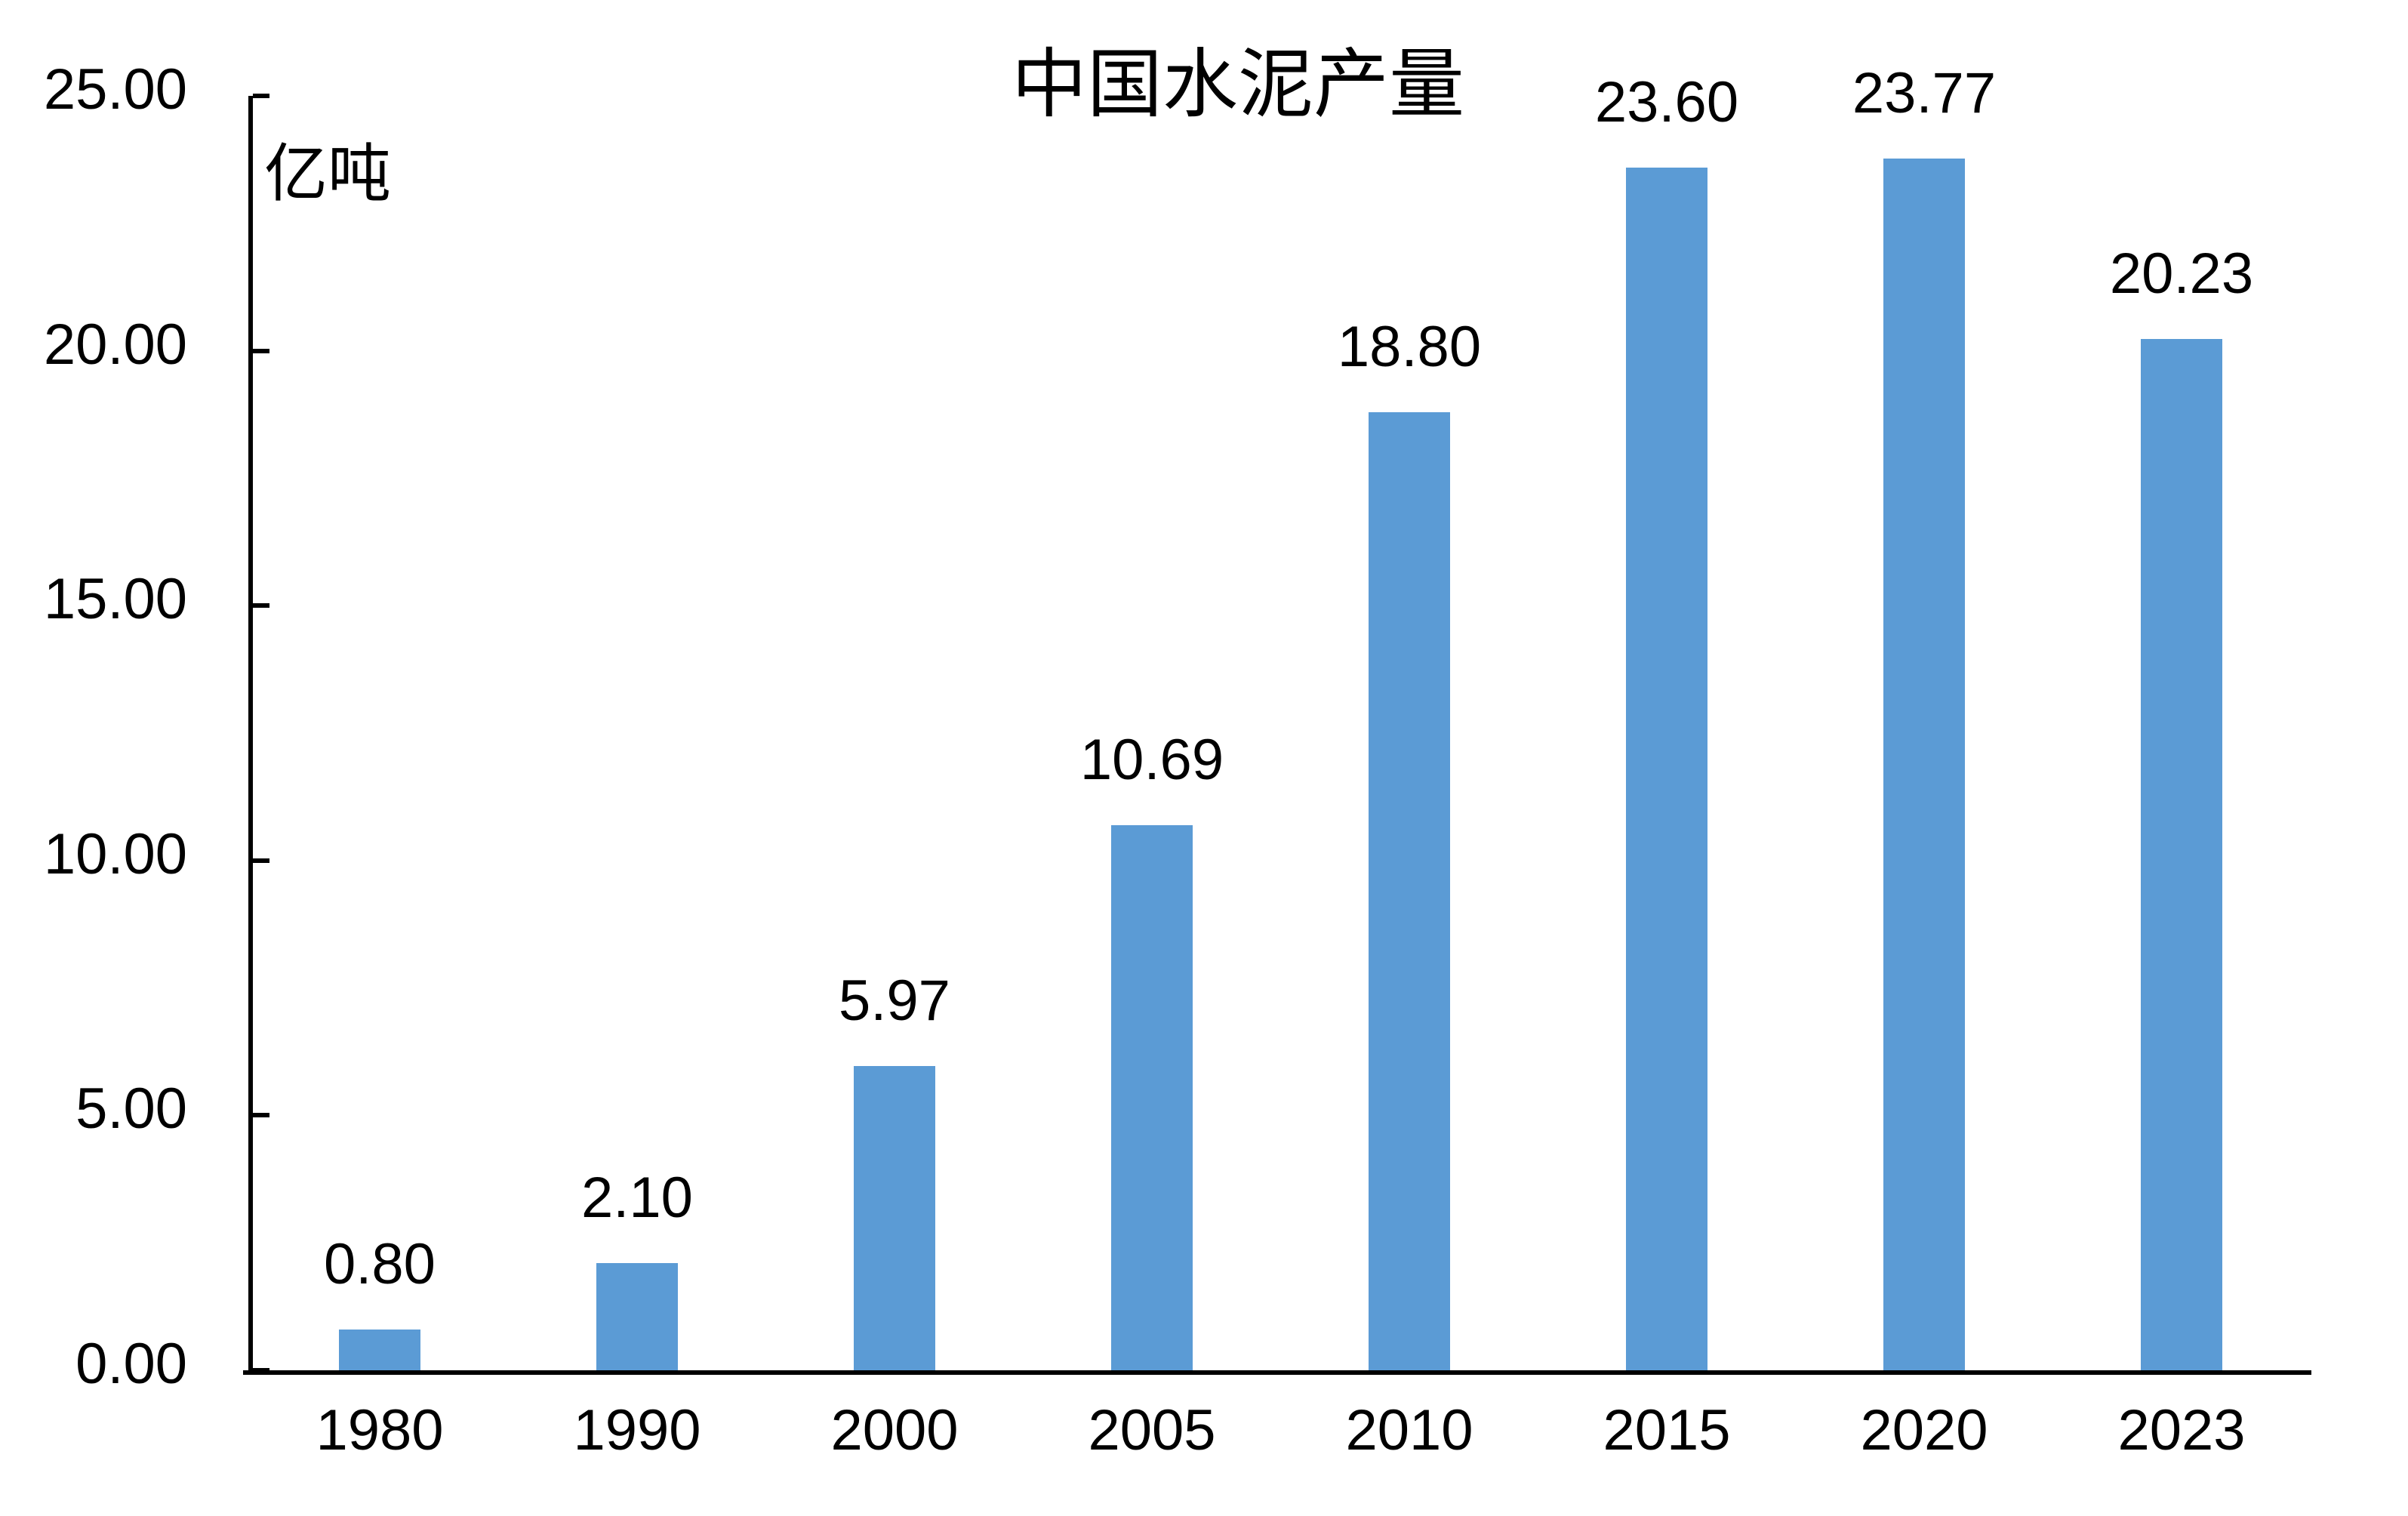  I want to click on x-axis-tick-label-2020: 2020, so click(1924, 1430).